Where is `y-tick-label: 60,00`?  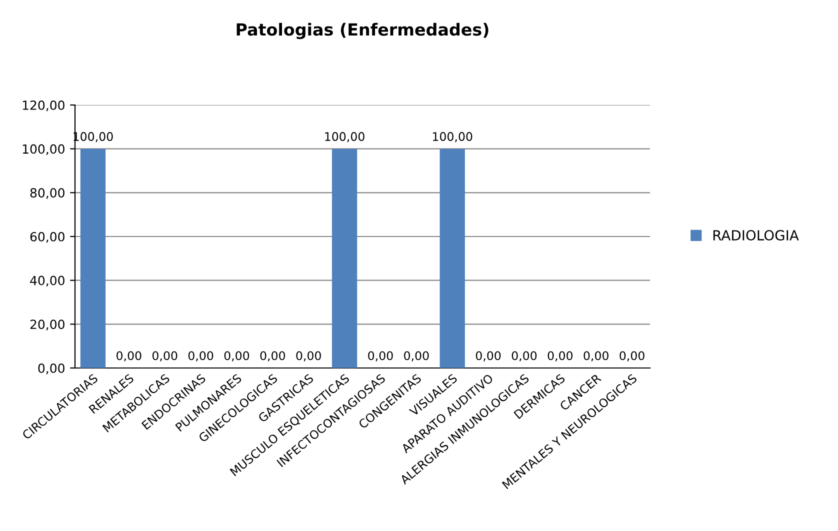 y-tick-label: 60,00 is located at coordinates (47, 237).